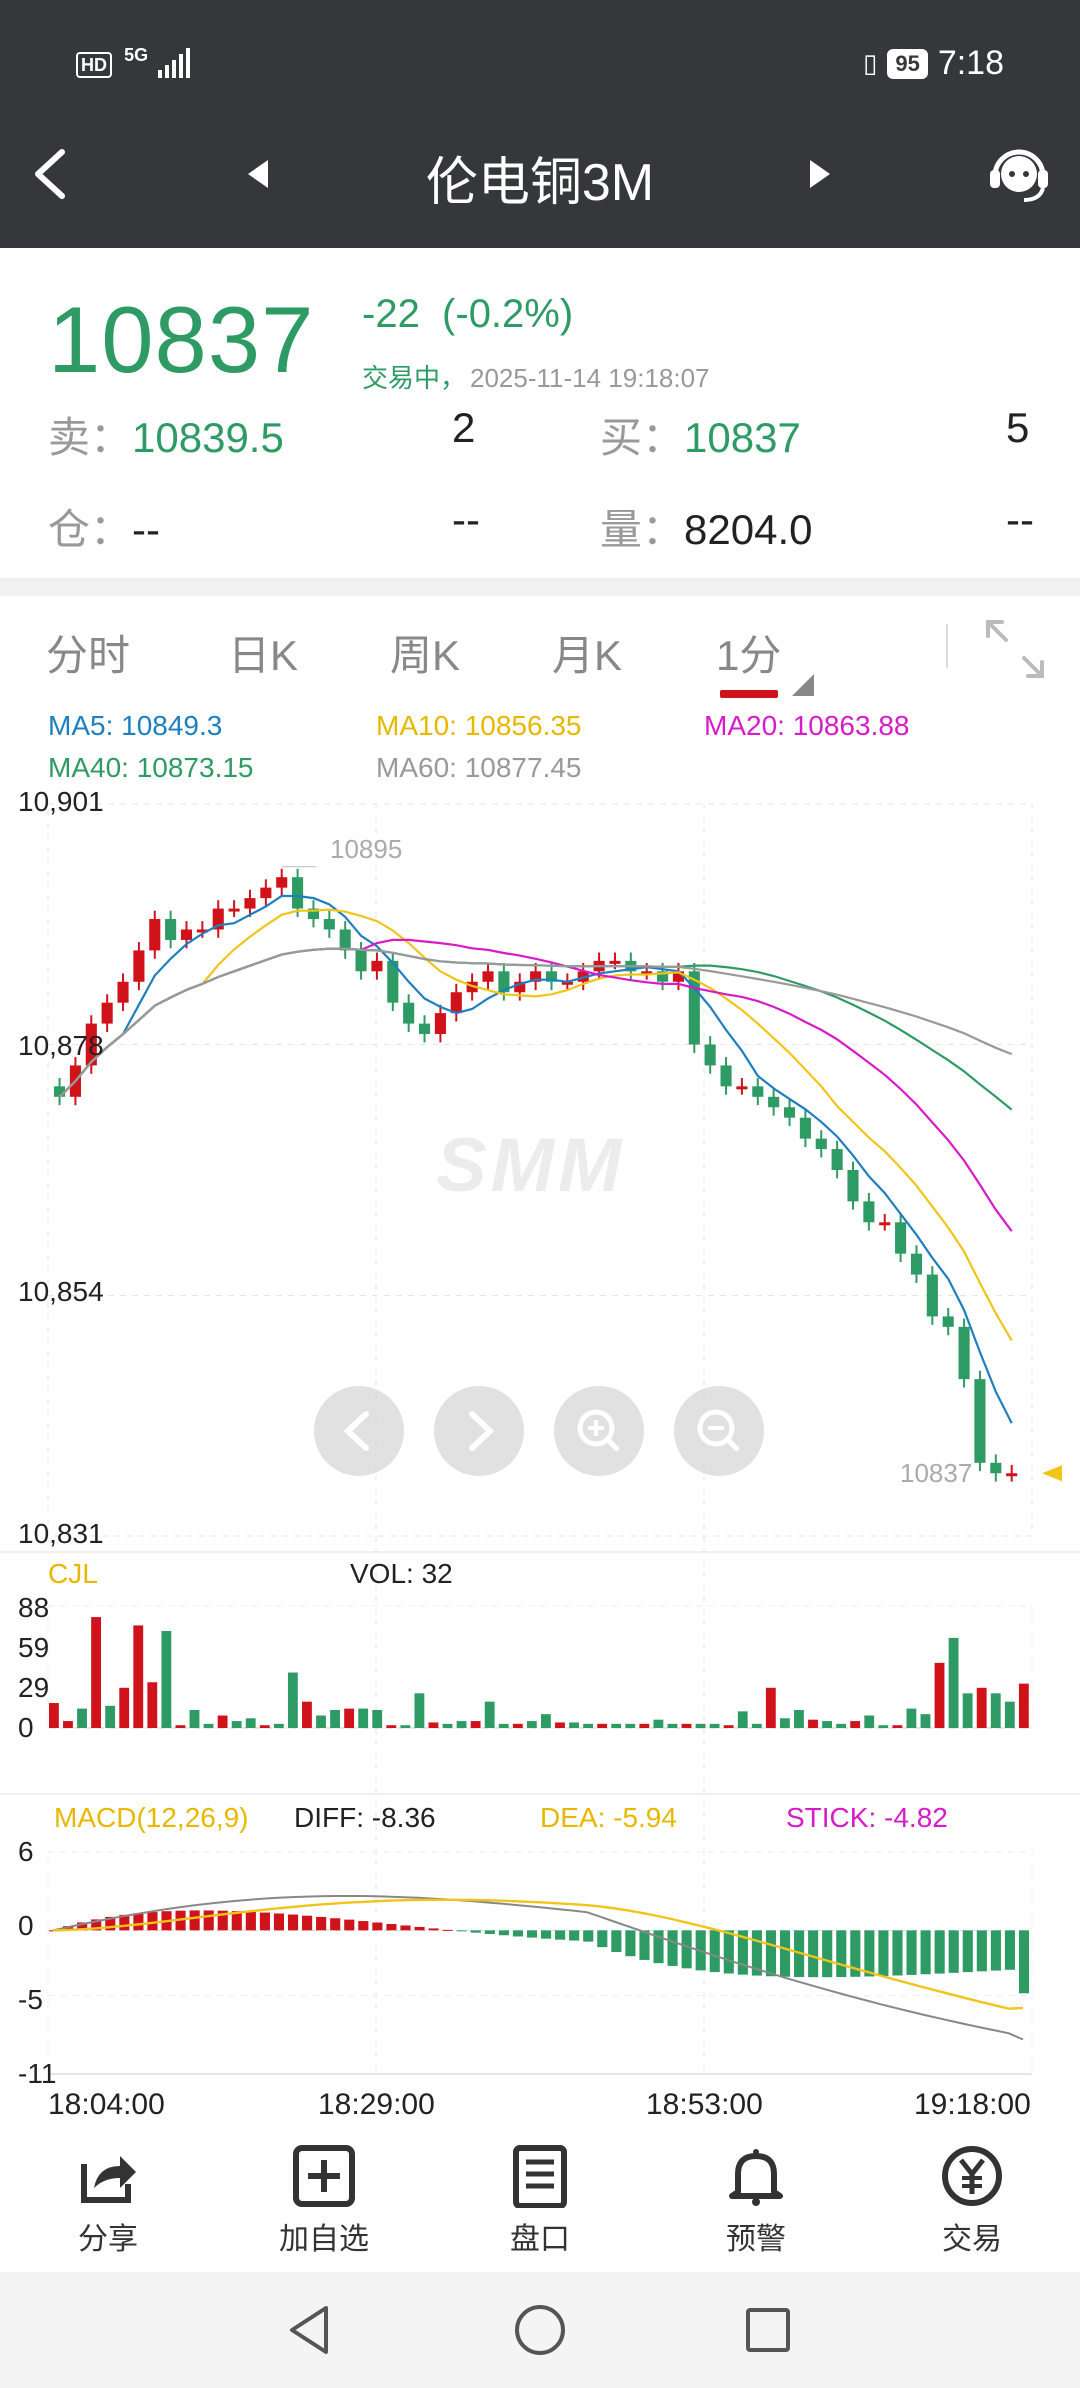  What do you see at coordinates (719, 1431) in the screenshot?
I see `zoom-out-button` at bounding box center [719, 1431].